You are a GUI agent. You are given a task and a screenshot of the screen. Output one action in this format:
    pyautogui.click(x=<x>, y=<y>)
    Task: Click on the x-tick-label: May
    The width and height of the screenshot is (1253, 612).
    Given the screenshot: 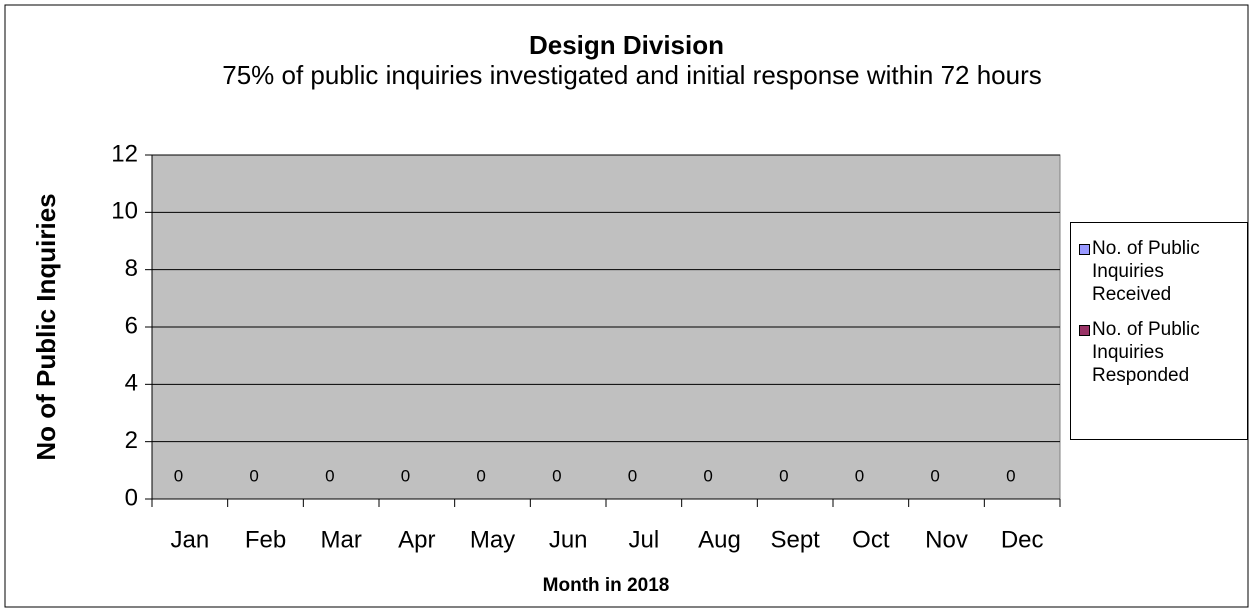 What is the action you would take?
    pyautogui.click(x=492, y=539)
    